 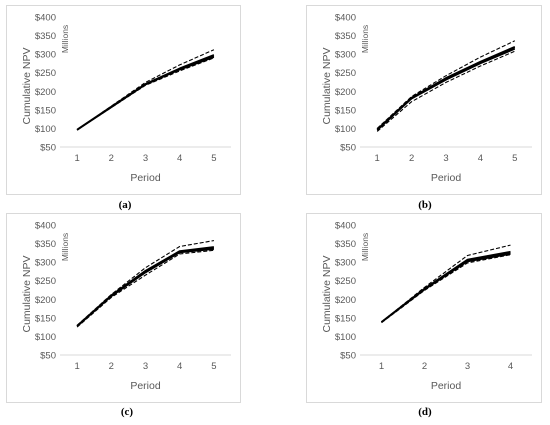 What do you see at coordinates (467, 366) in the screenshot?
I see `x-tick-label-d: 3` at bounding box center [467, 366].